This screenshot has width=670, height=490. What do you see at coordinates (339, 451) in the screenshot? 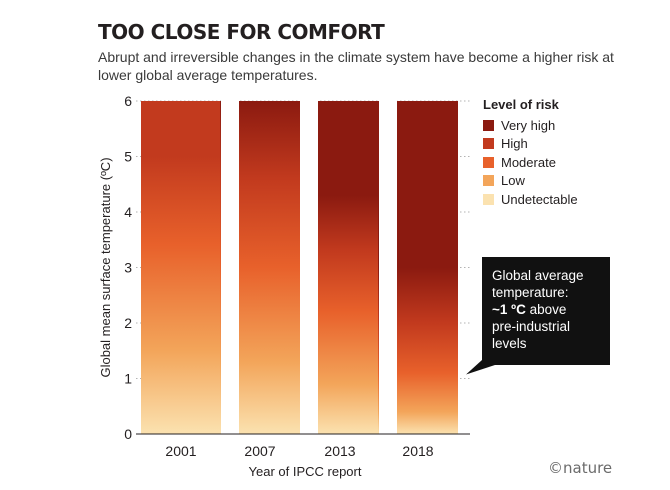
I see `x-tick-label: 2013` at bounding box center [339, 451].